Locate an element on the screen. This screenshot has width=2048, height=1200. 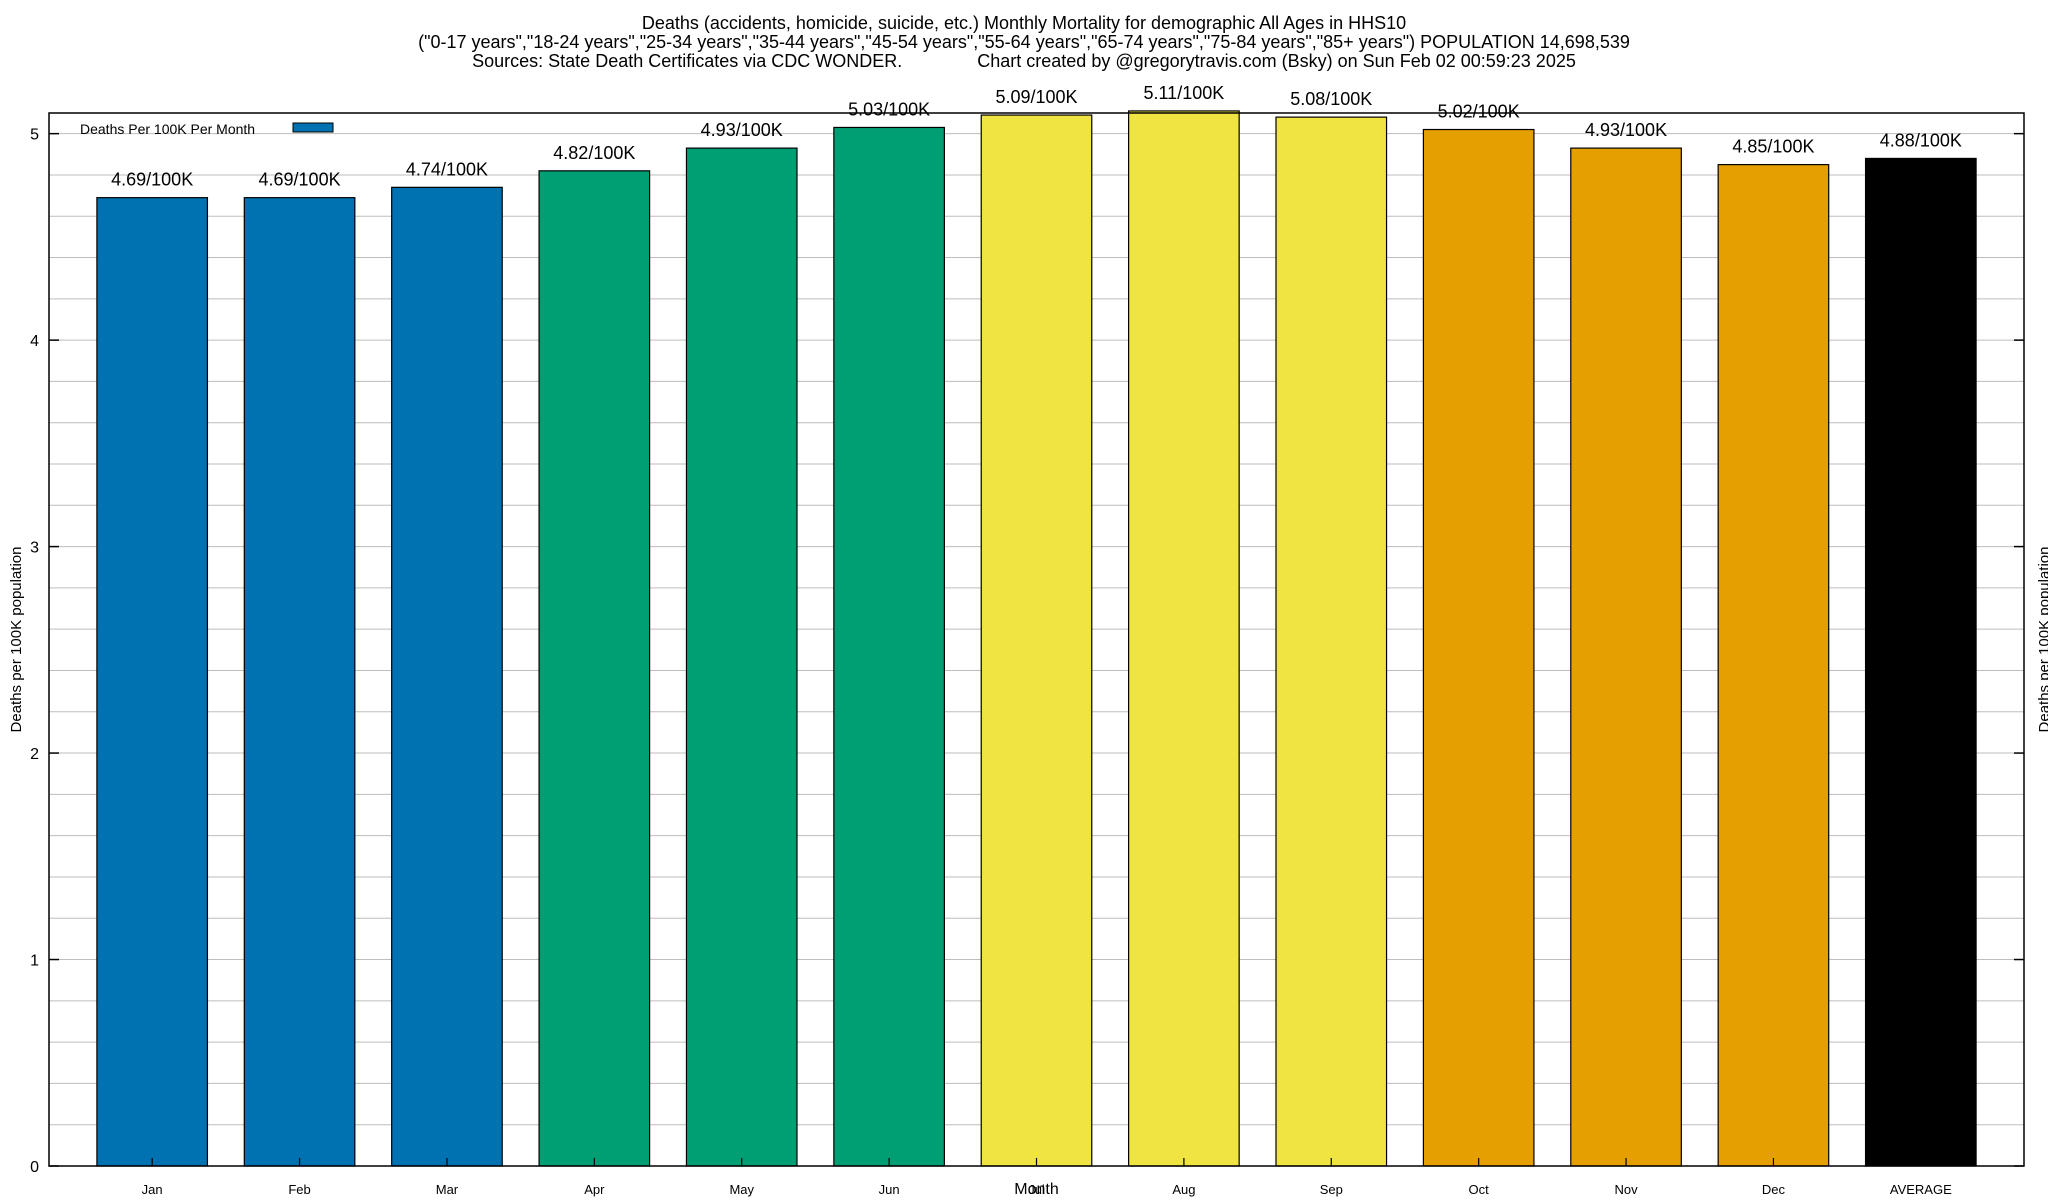
y-tick-label: 2 is located at coordinates (34, 754).